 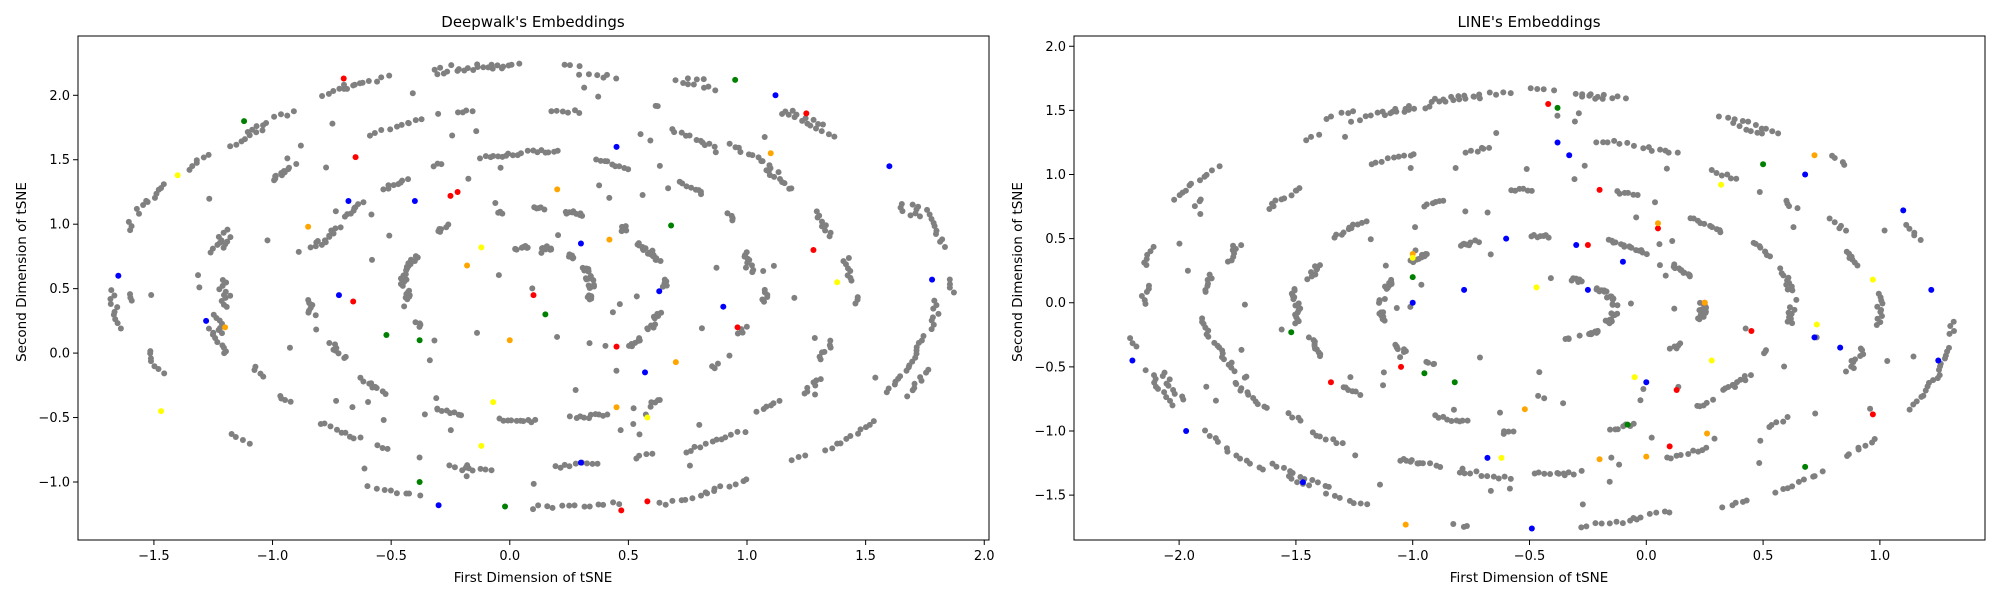 I want to click on green-scatter-point, so click(x=419, y=340).